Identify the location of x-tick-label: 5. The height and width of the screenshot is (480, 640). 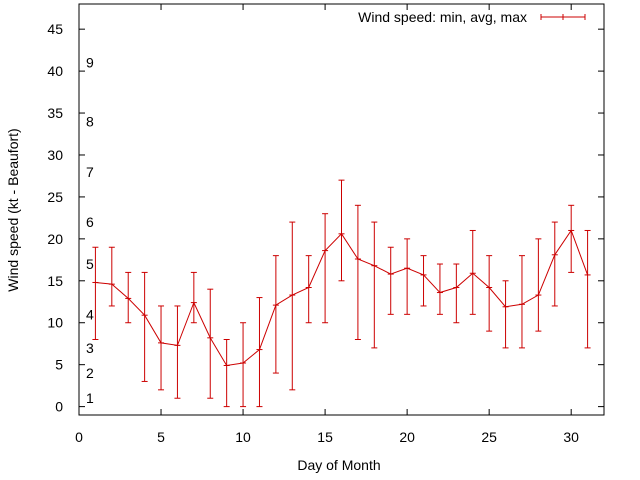
(161, 437).